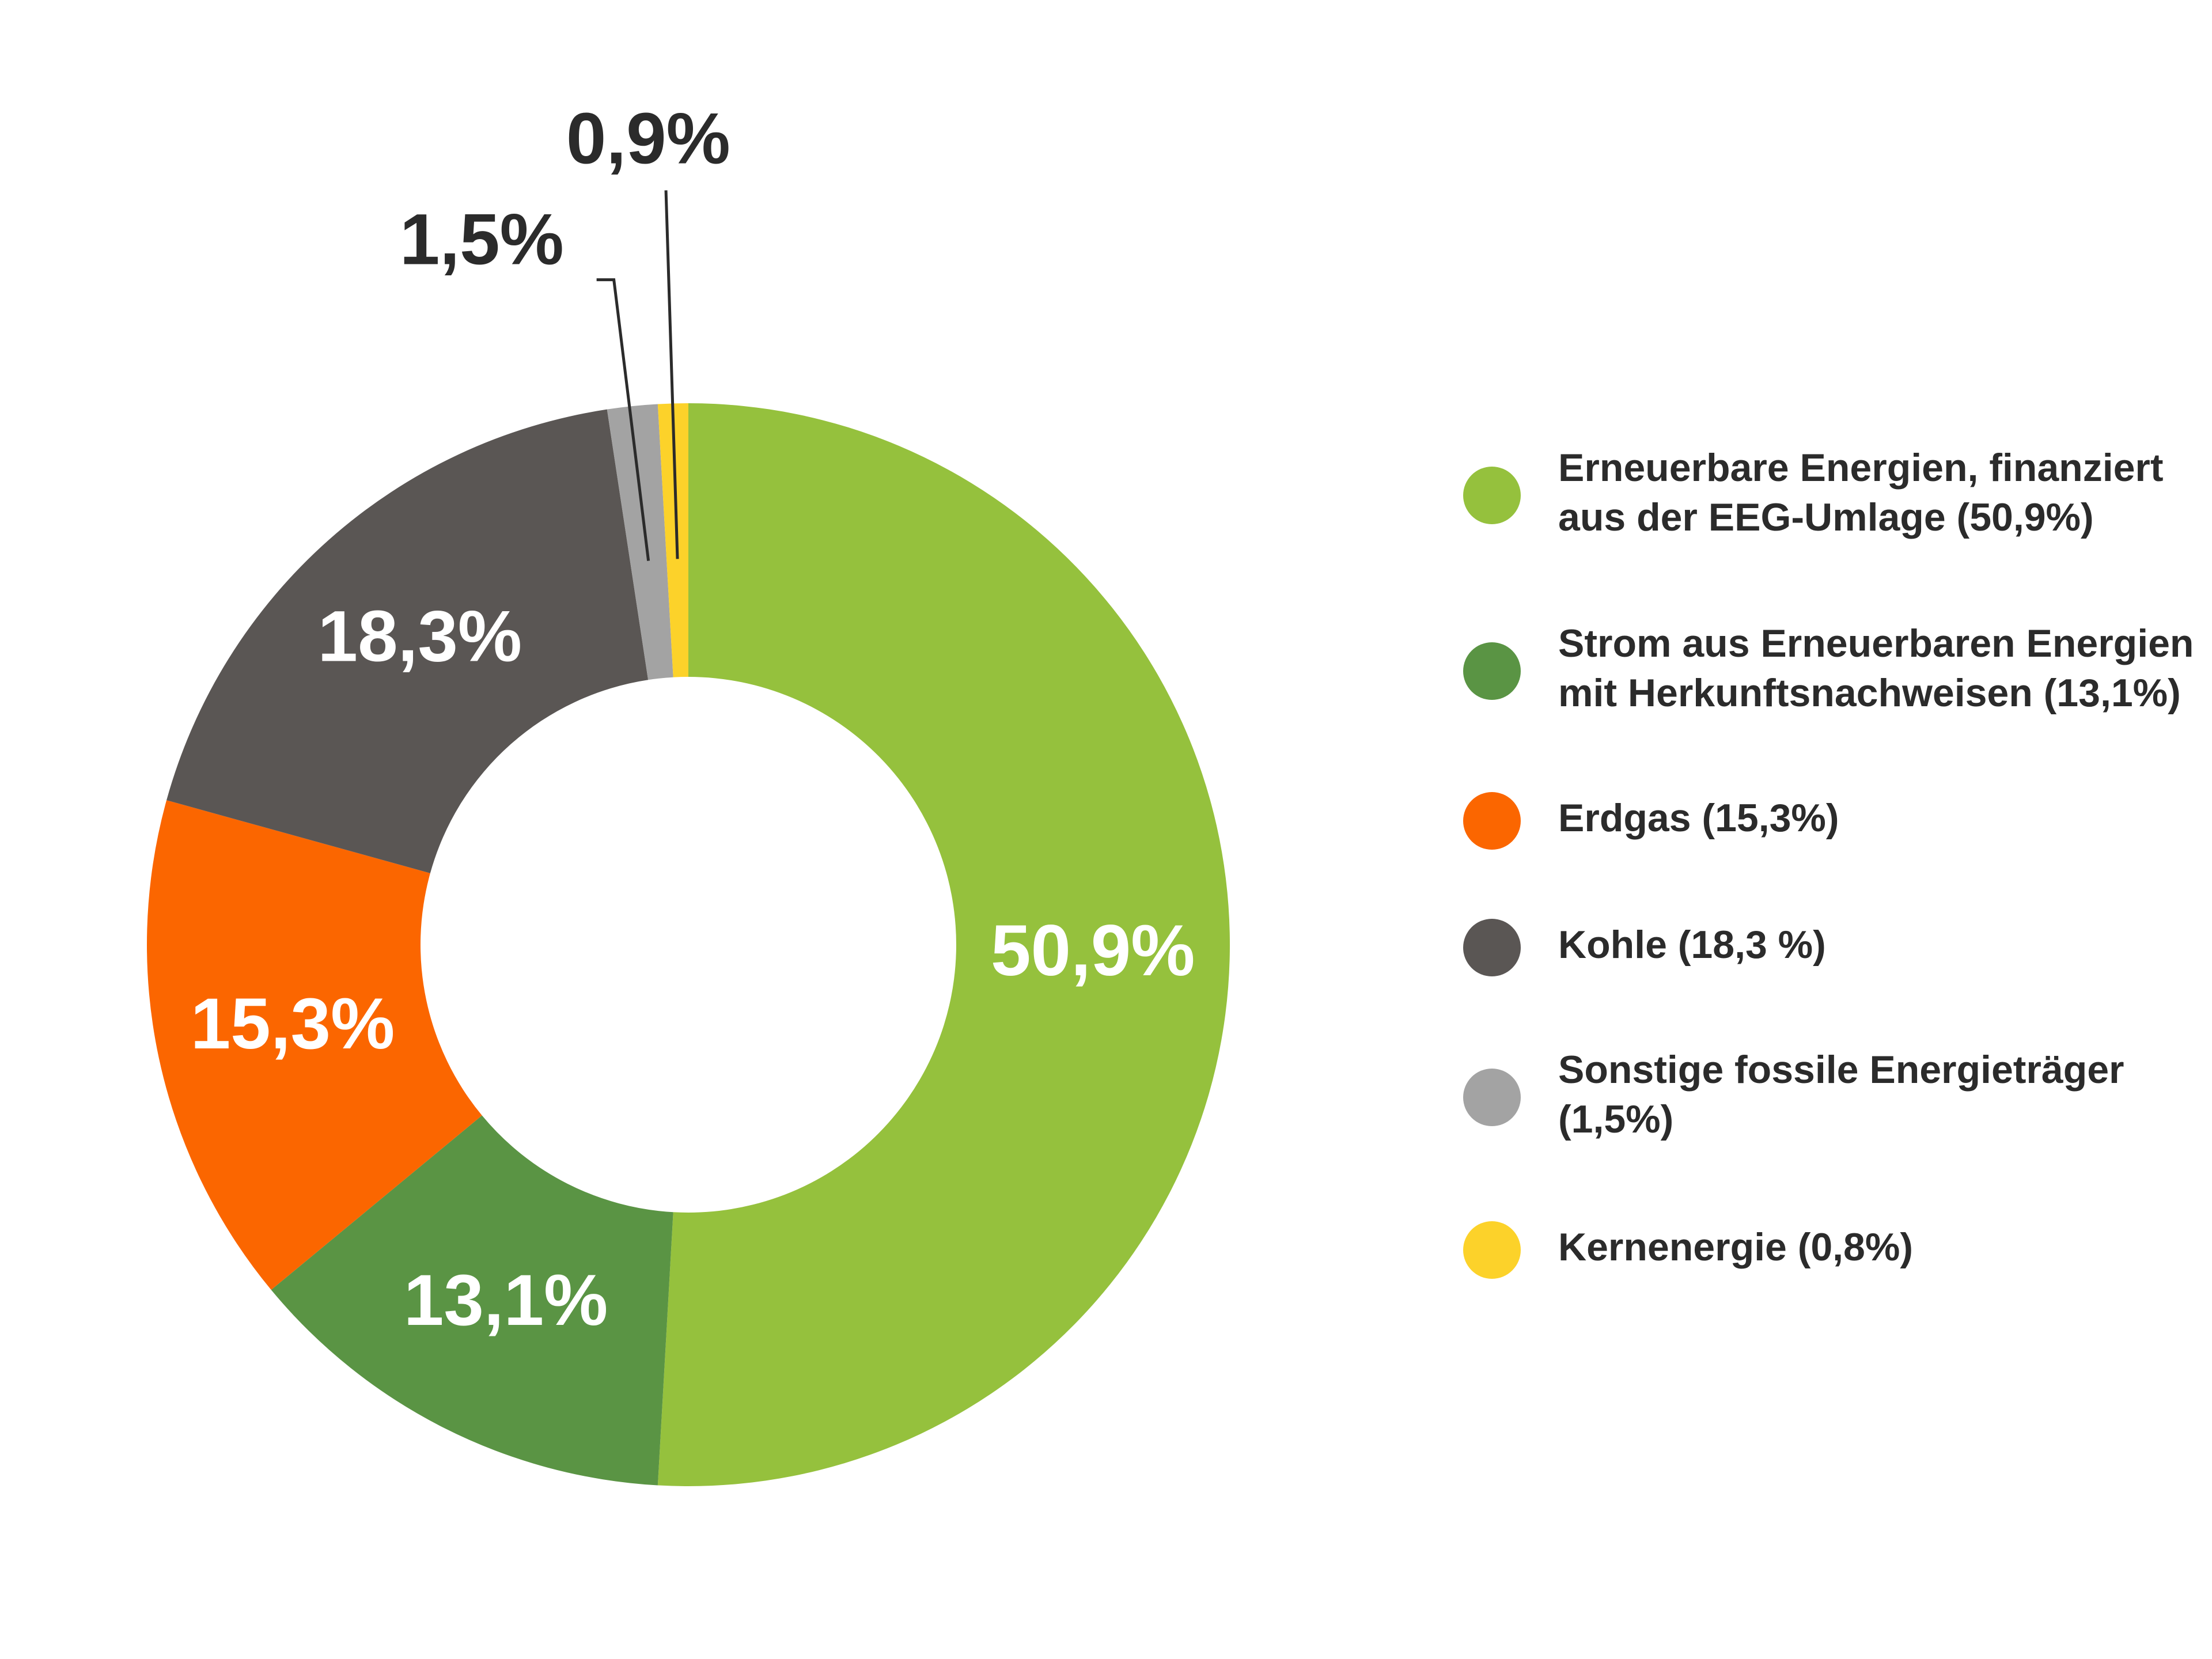  I want to click on legend-label-0-line-0: Erneuerbare Energien, finanziert, so click(1861, 468).